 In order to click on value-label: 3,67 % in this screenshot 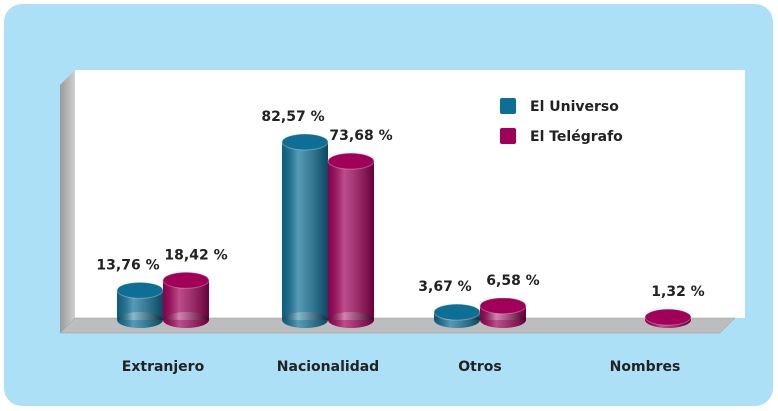, I will do `click(444, 287)`.